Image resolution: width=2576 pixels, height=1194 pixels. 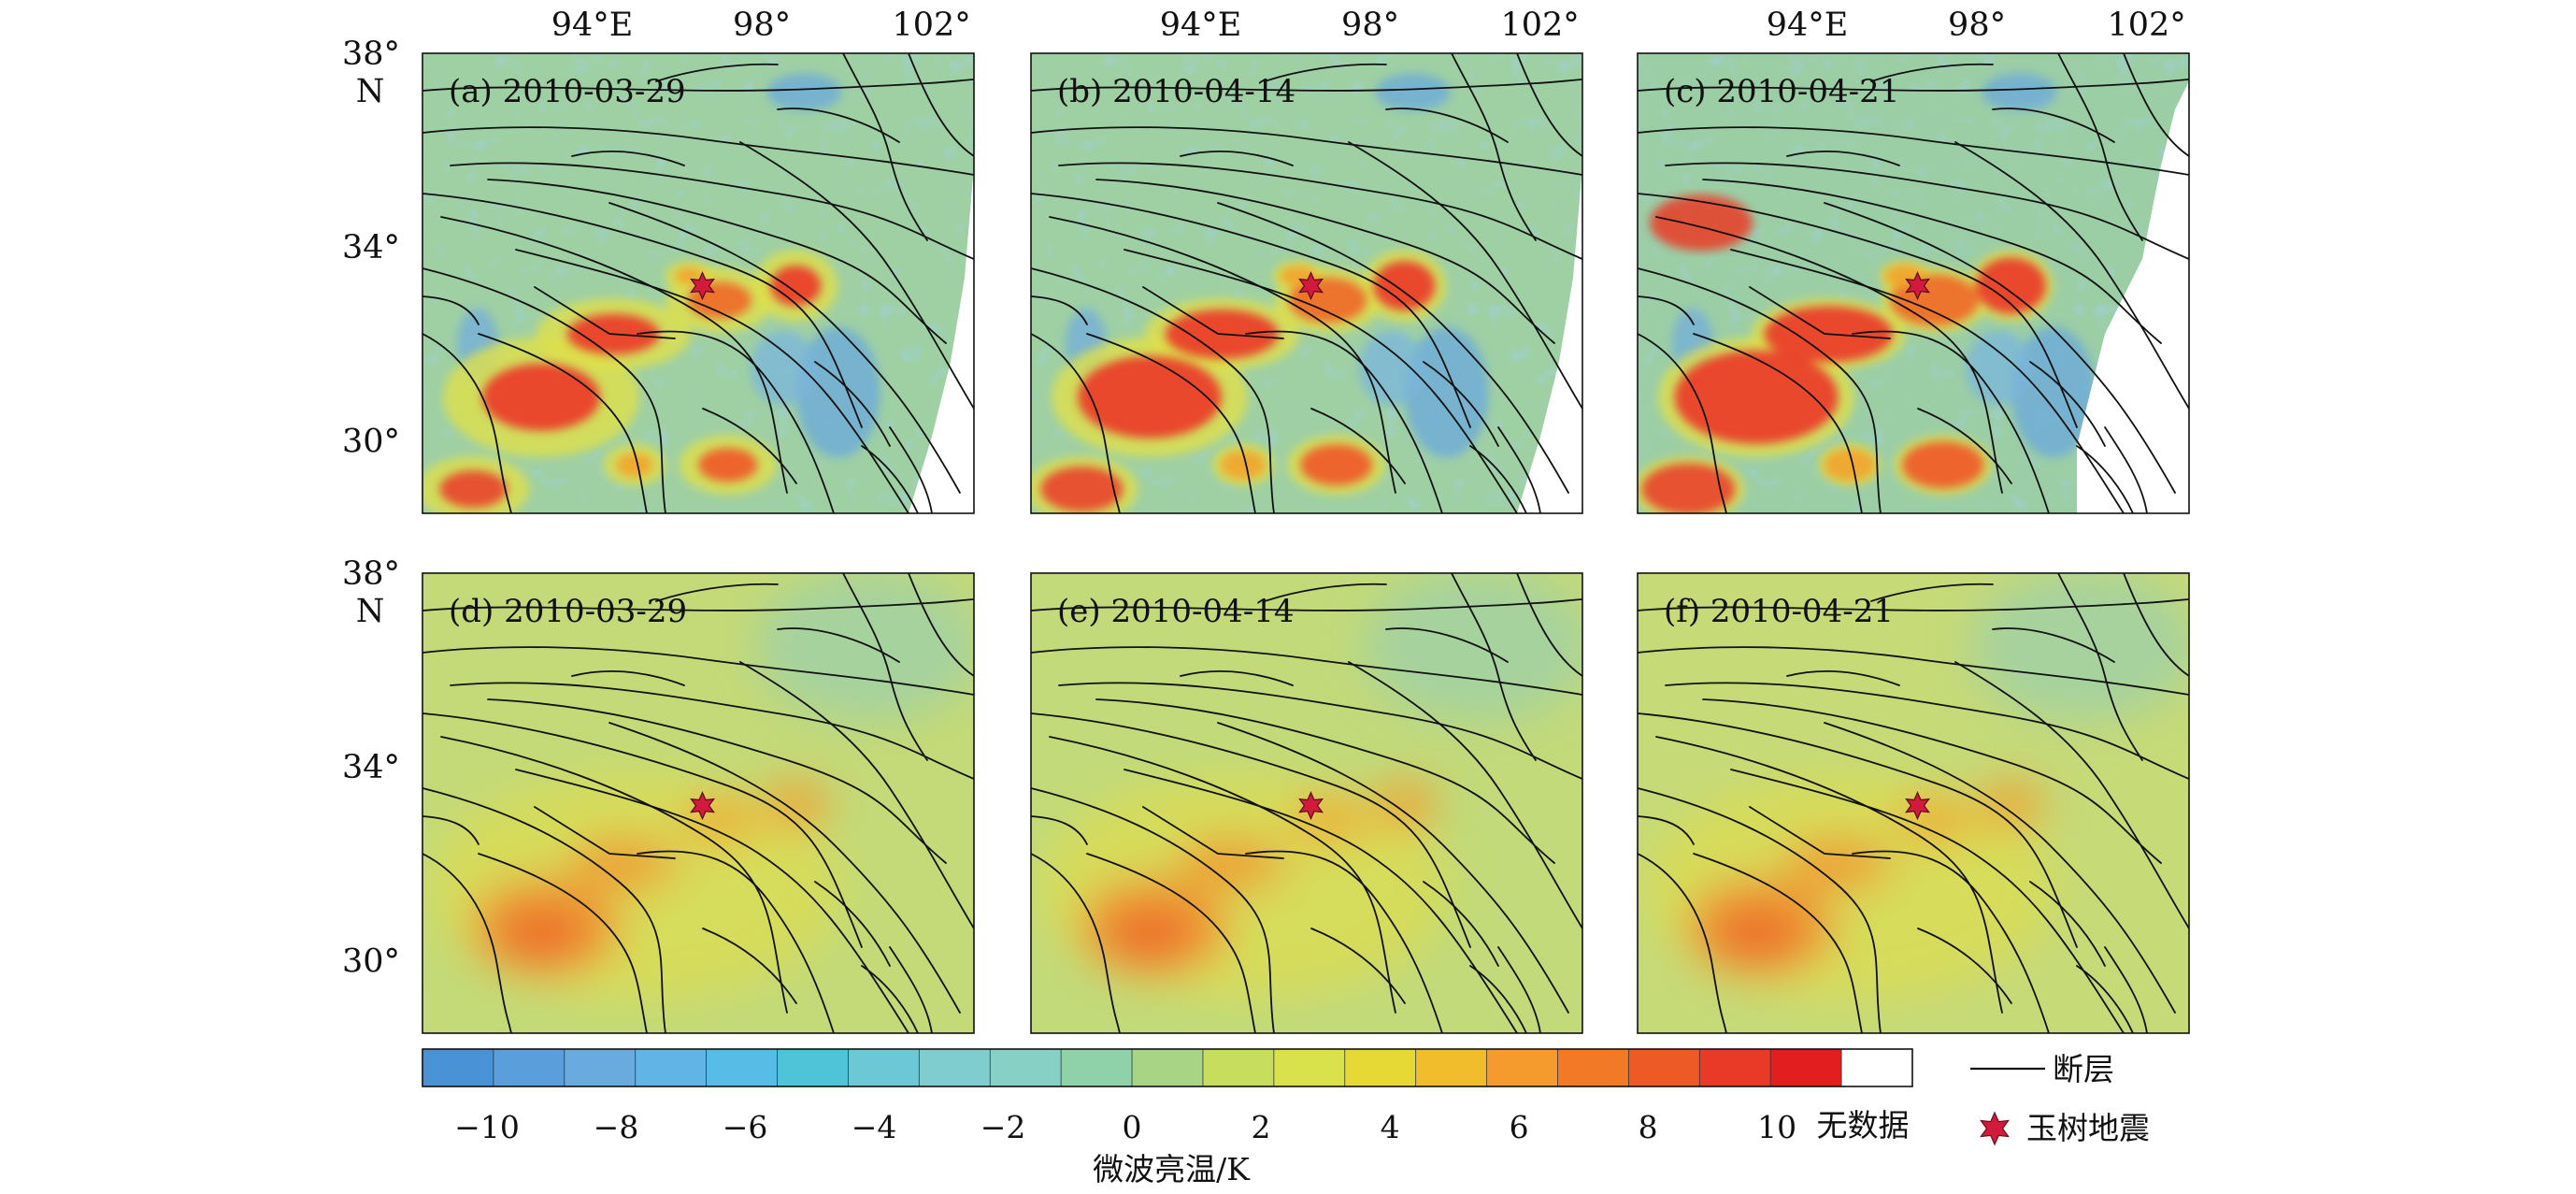 What do you see at coordinates (1776, 1127) in the screenshot?
I see `colorbar-tick-label: 10` at bounding box center [1776, 1127].